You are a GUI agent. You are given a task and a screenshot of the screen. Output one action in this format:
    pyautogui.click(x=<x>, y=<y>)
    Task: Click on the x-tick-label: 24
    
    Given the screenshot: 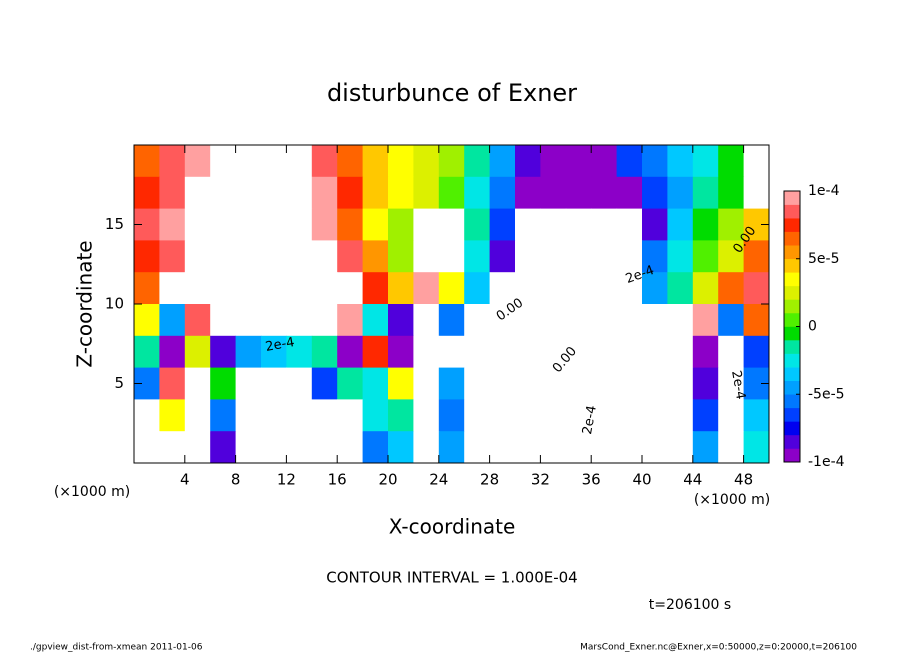 What is the action you would take?
    pyautogui.click(x=438, y=480)
    